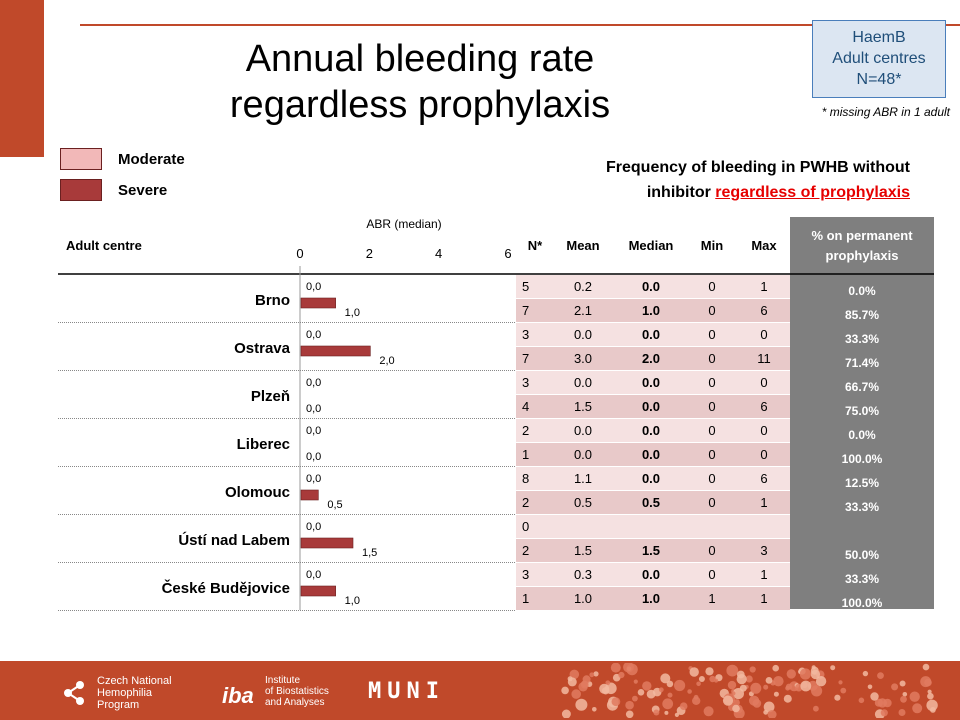 The height and width of the screenshot is (720, 960). I want to click on category-label: Ostrava, so click(262, 348).